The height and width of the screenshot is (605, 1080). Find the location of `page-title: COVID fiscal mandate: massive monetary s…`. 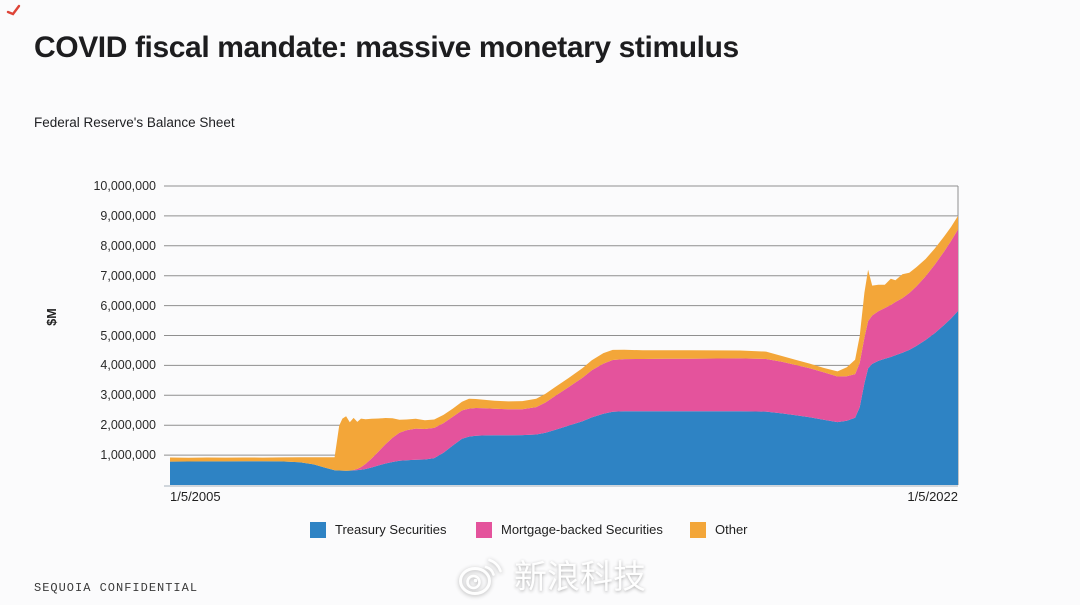

page-title: COVID fiscal mandate: massive monetary s… is located at coordinates (386, 47).